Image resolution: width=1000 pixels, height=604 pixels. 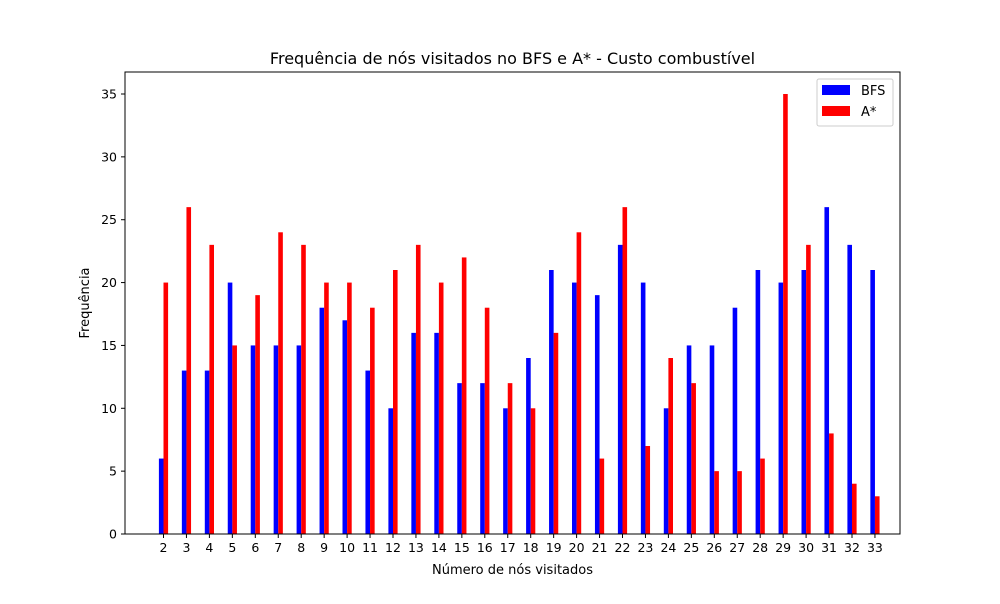 What do you see at coordinates (836, 90) in the screenshot?
I see `legend-swatch-bfs` at bounding box center [836, 90].